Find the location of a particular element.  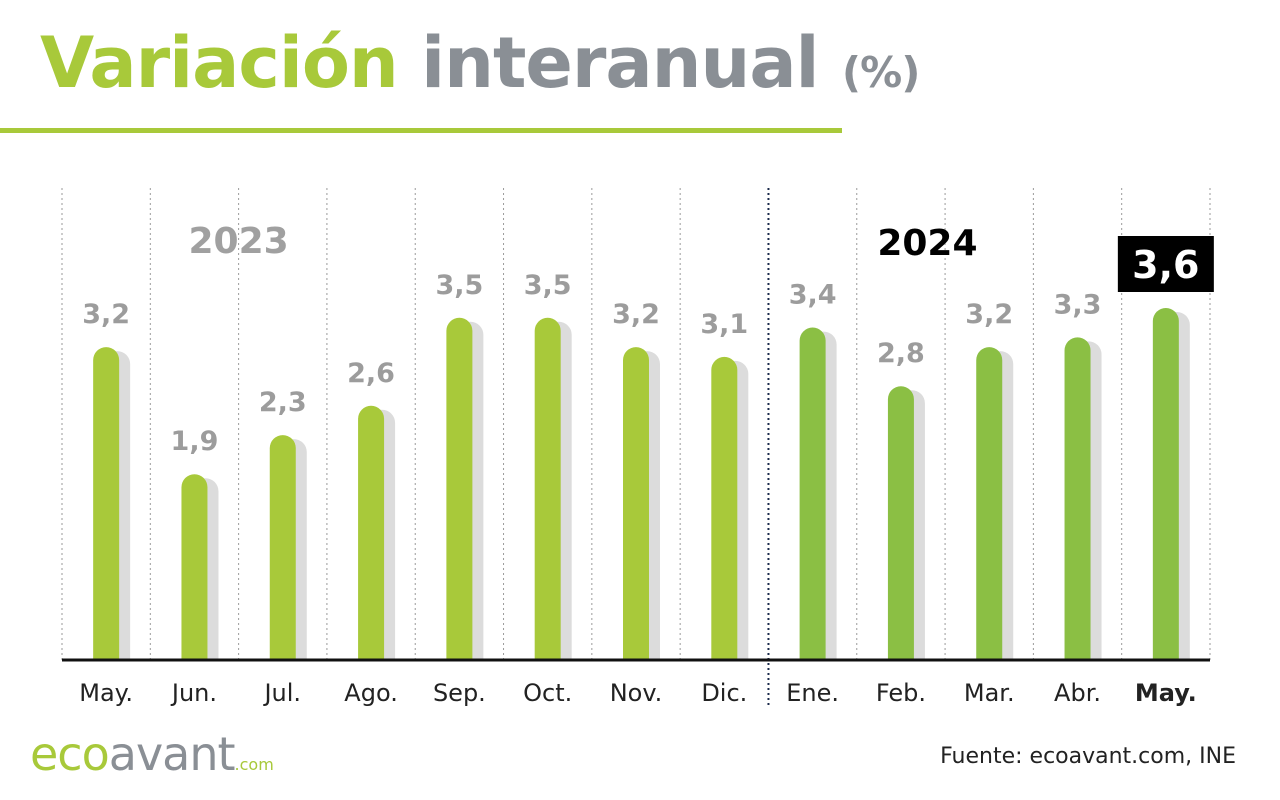

value-label-highlight: 3,6 is located at coordinates (1165, 265).